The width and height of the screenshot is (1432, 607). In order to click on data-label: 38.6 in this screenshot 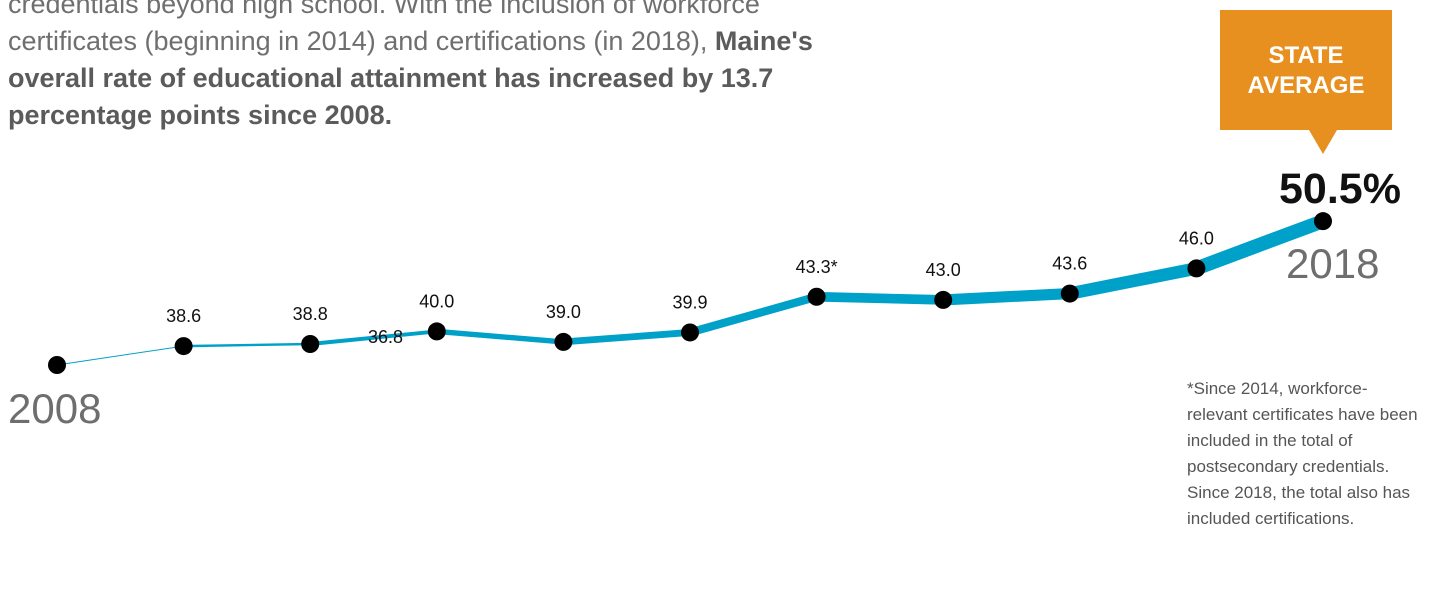, I will do `click(183, 316)`.